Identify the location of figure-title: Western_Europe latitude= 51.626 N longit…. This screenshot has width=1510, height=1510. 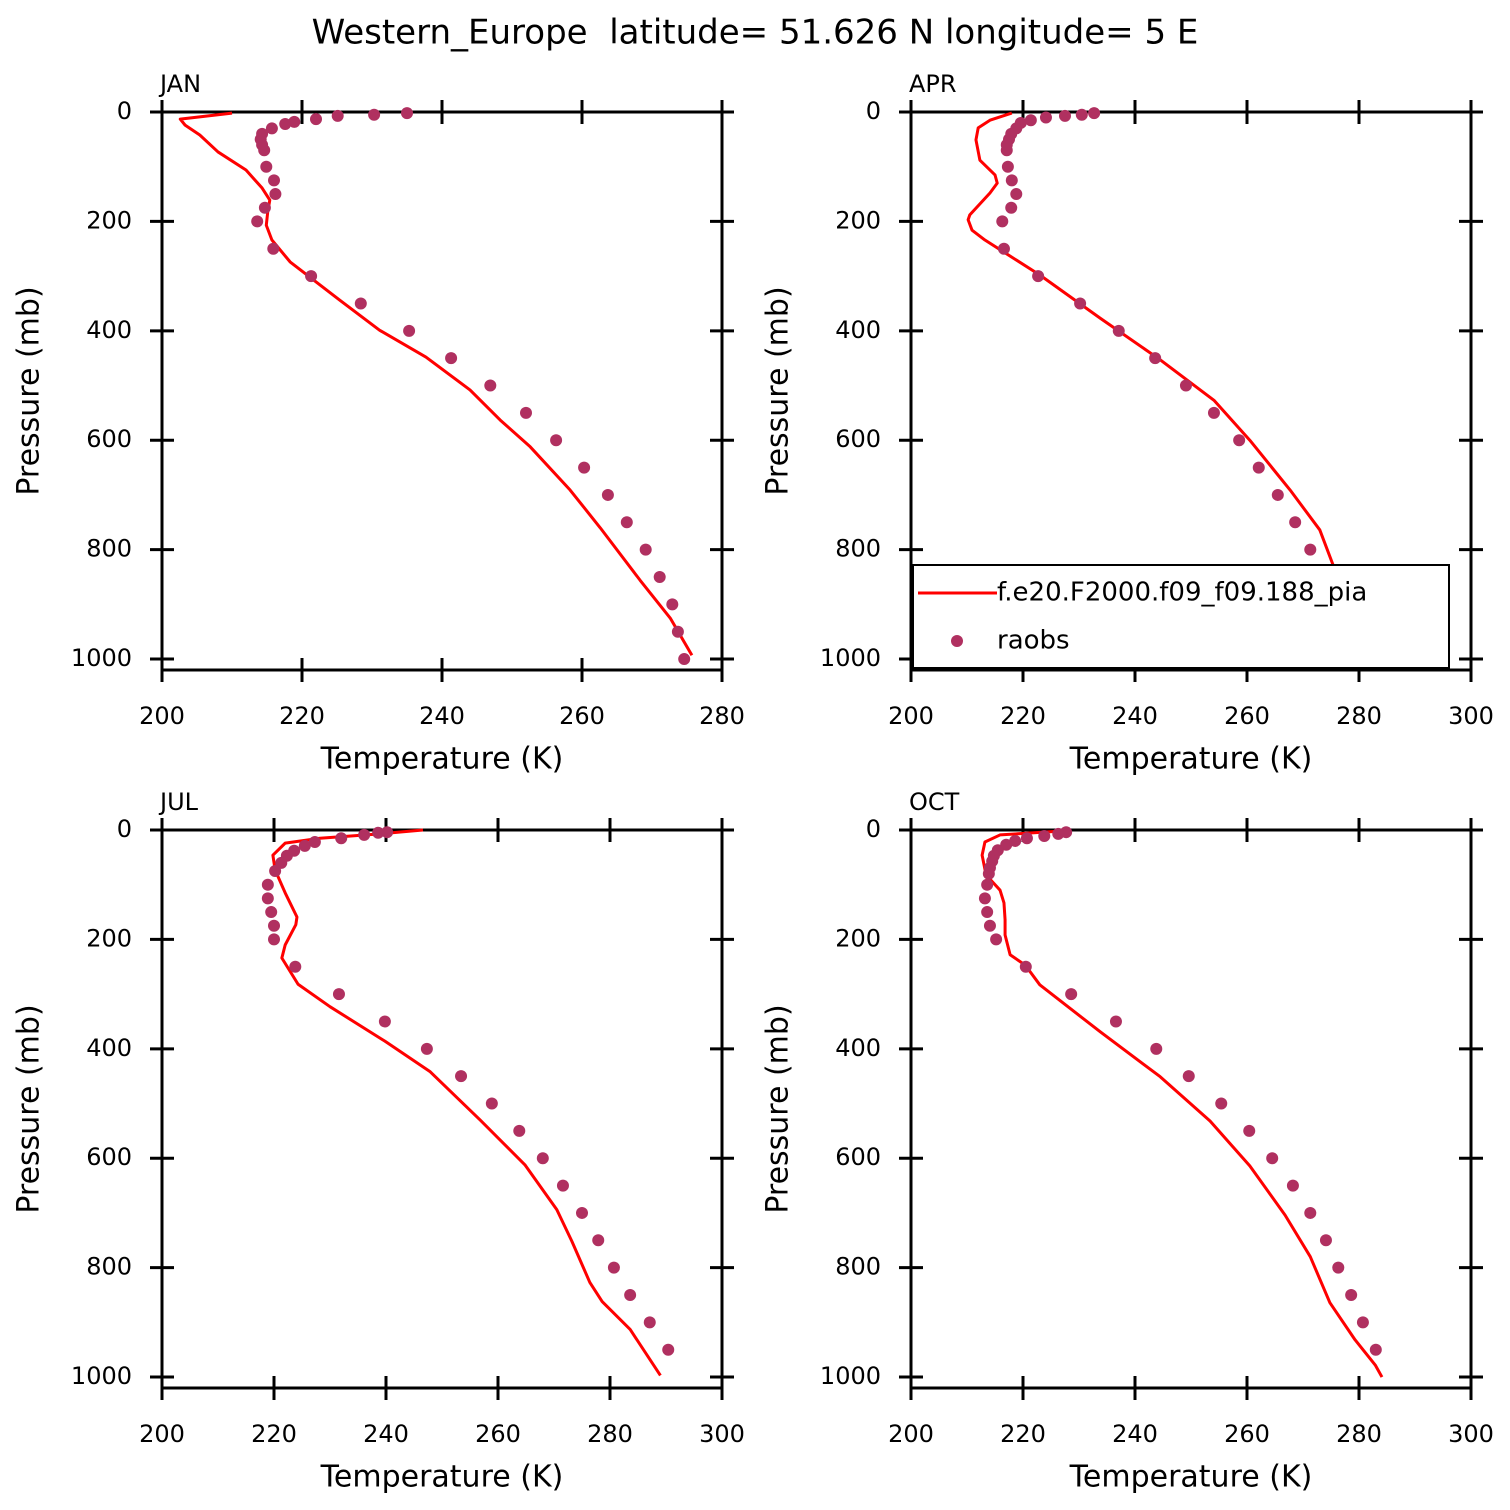
(755, 33).